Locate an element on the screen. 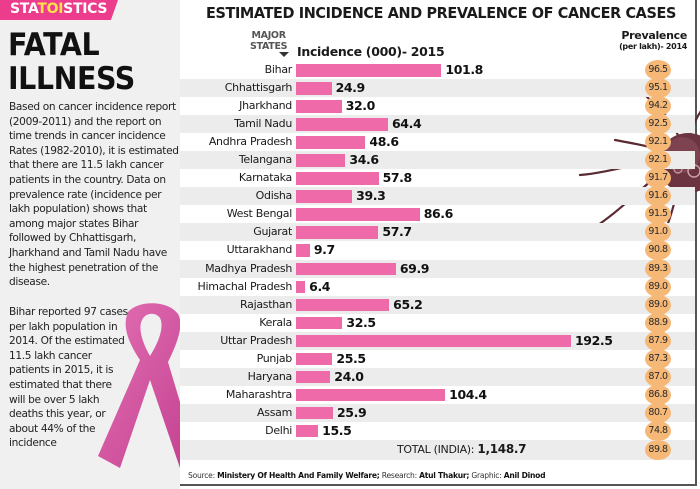 The image size is (700, 489). chart-row: Odisha 39.3 91.6 is located at coordinates (437, 196).